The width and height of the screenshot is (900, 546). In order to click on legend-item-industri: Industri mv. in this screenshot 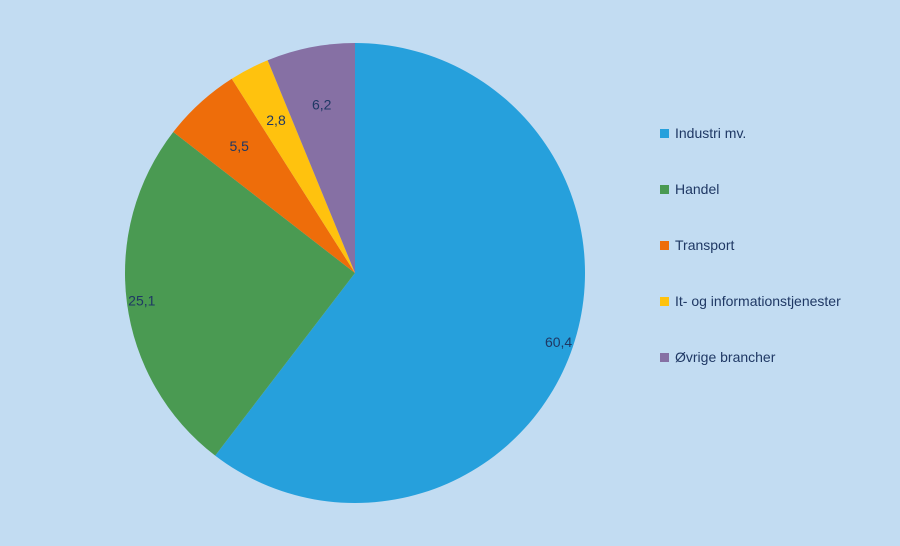, I will do `click(777, 152)`.